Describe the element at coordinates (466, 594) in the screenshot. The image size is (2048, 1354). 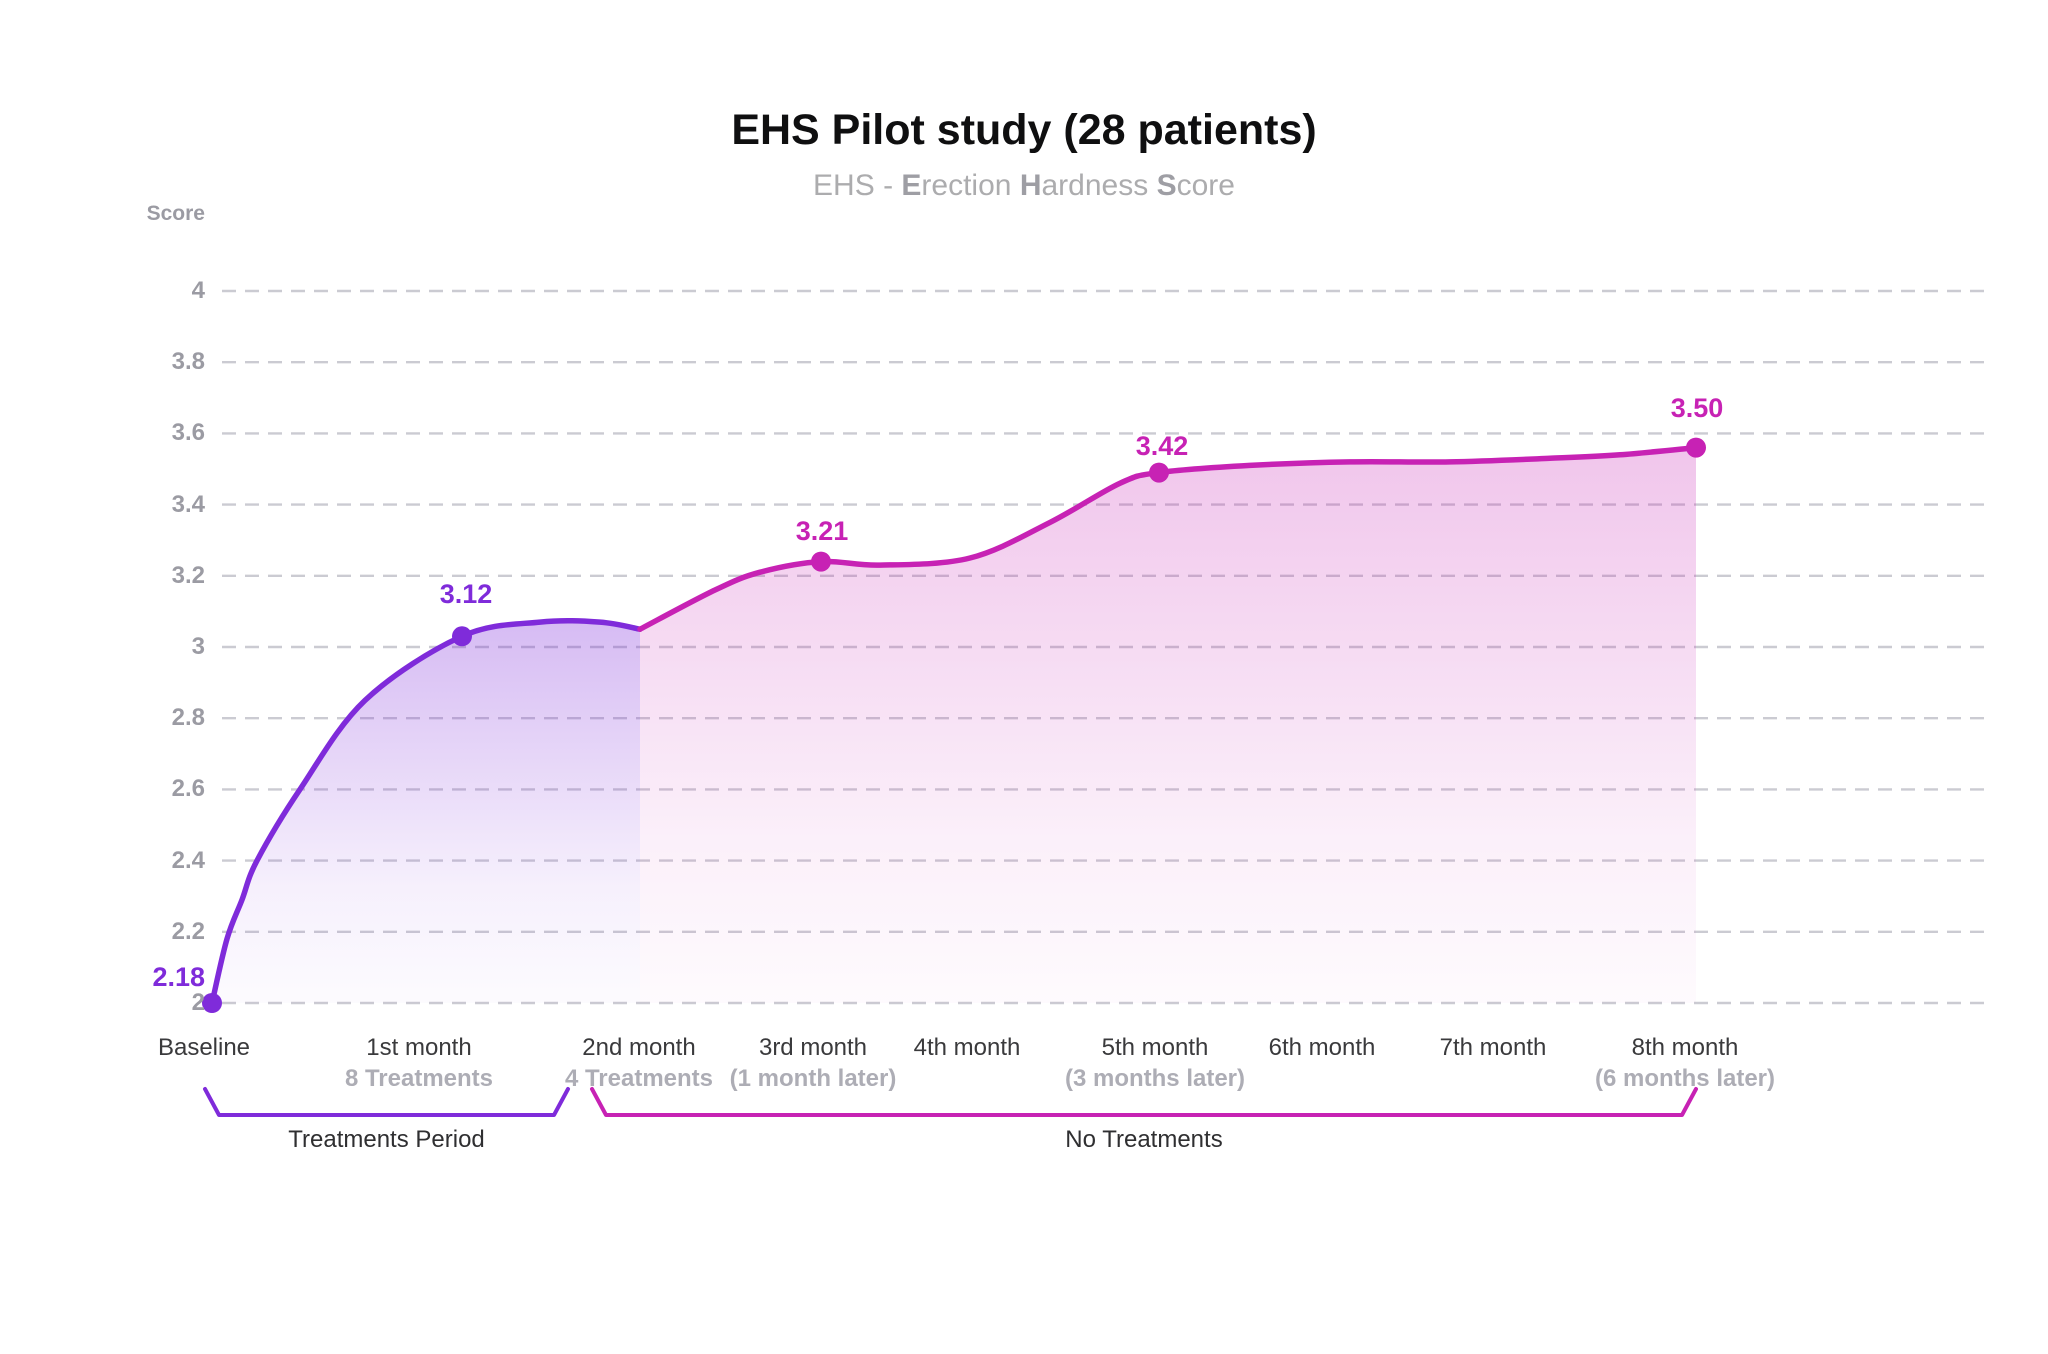
I see `point-value-label: 3.12` at that location.